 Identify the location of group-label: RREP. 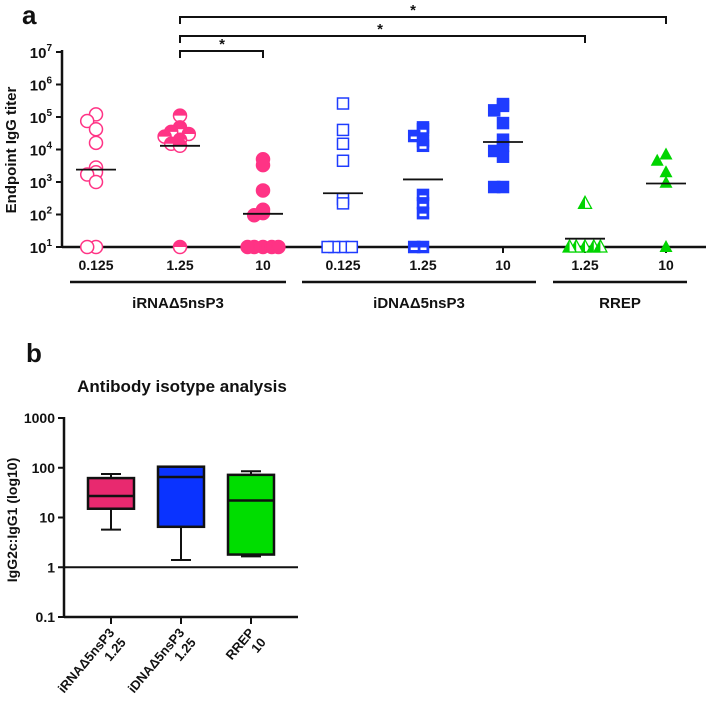
(620, 303).